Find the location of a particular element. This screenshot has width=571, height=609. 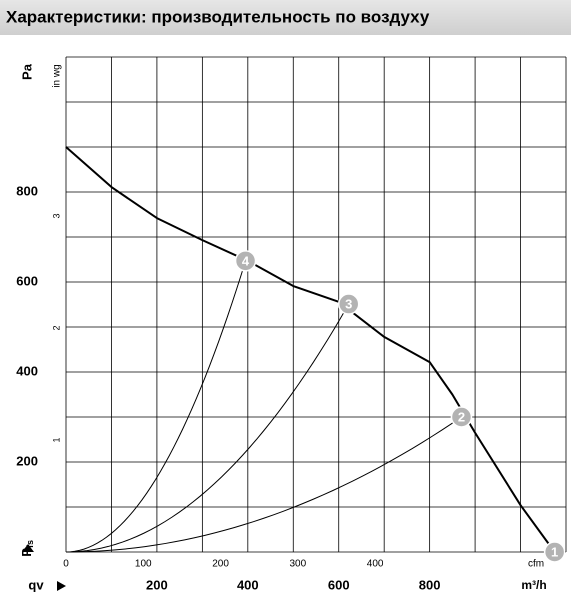

x-tick-label: 600 is located at coordinates (339, 584).